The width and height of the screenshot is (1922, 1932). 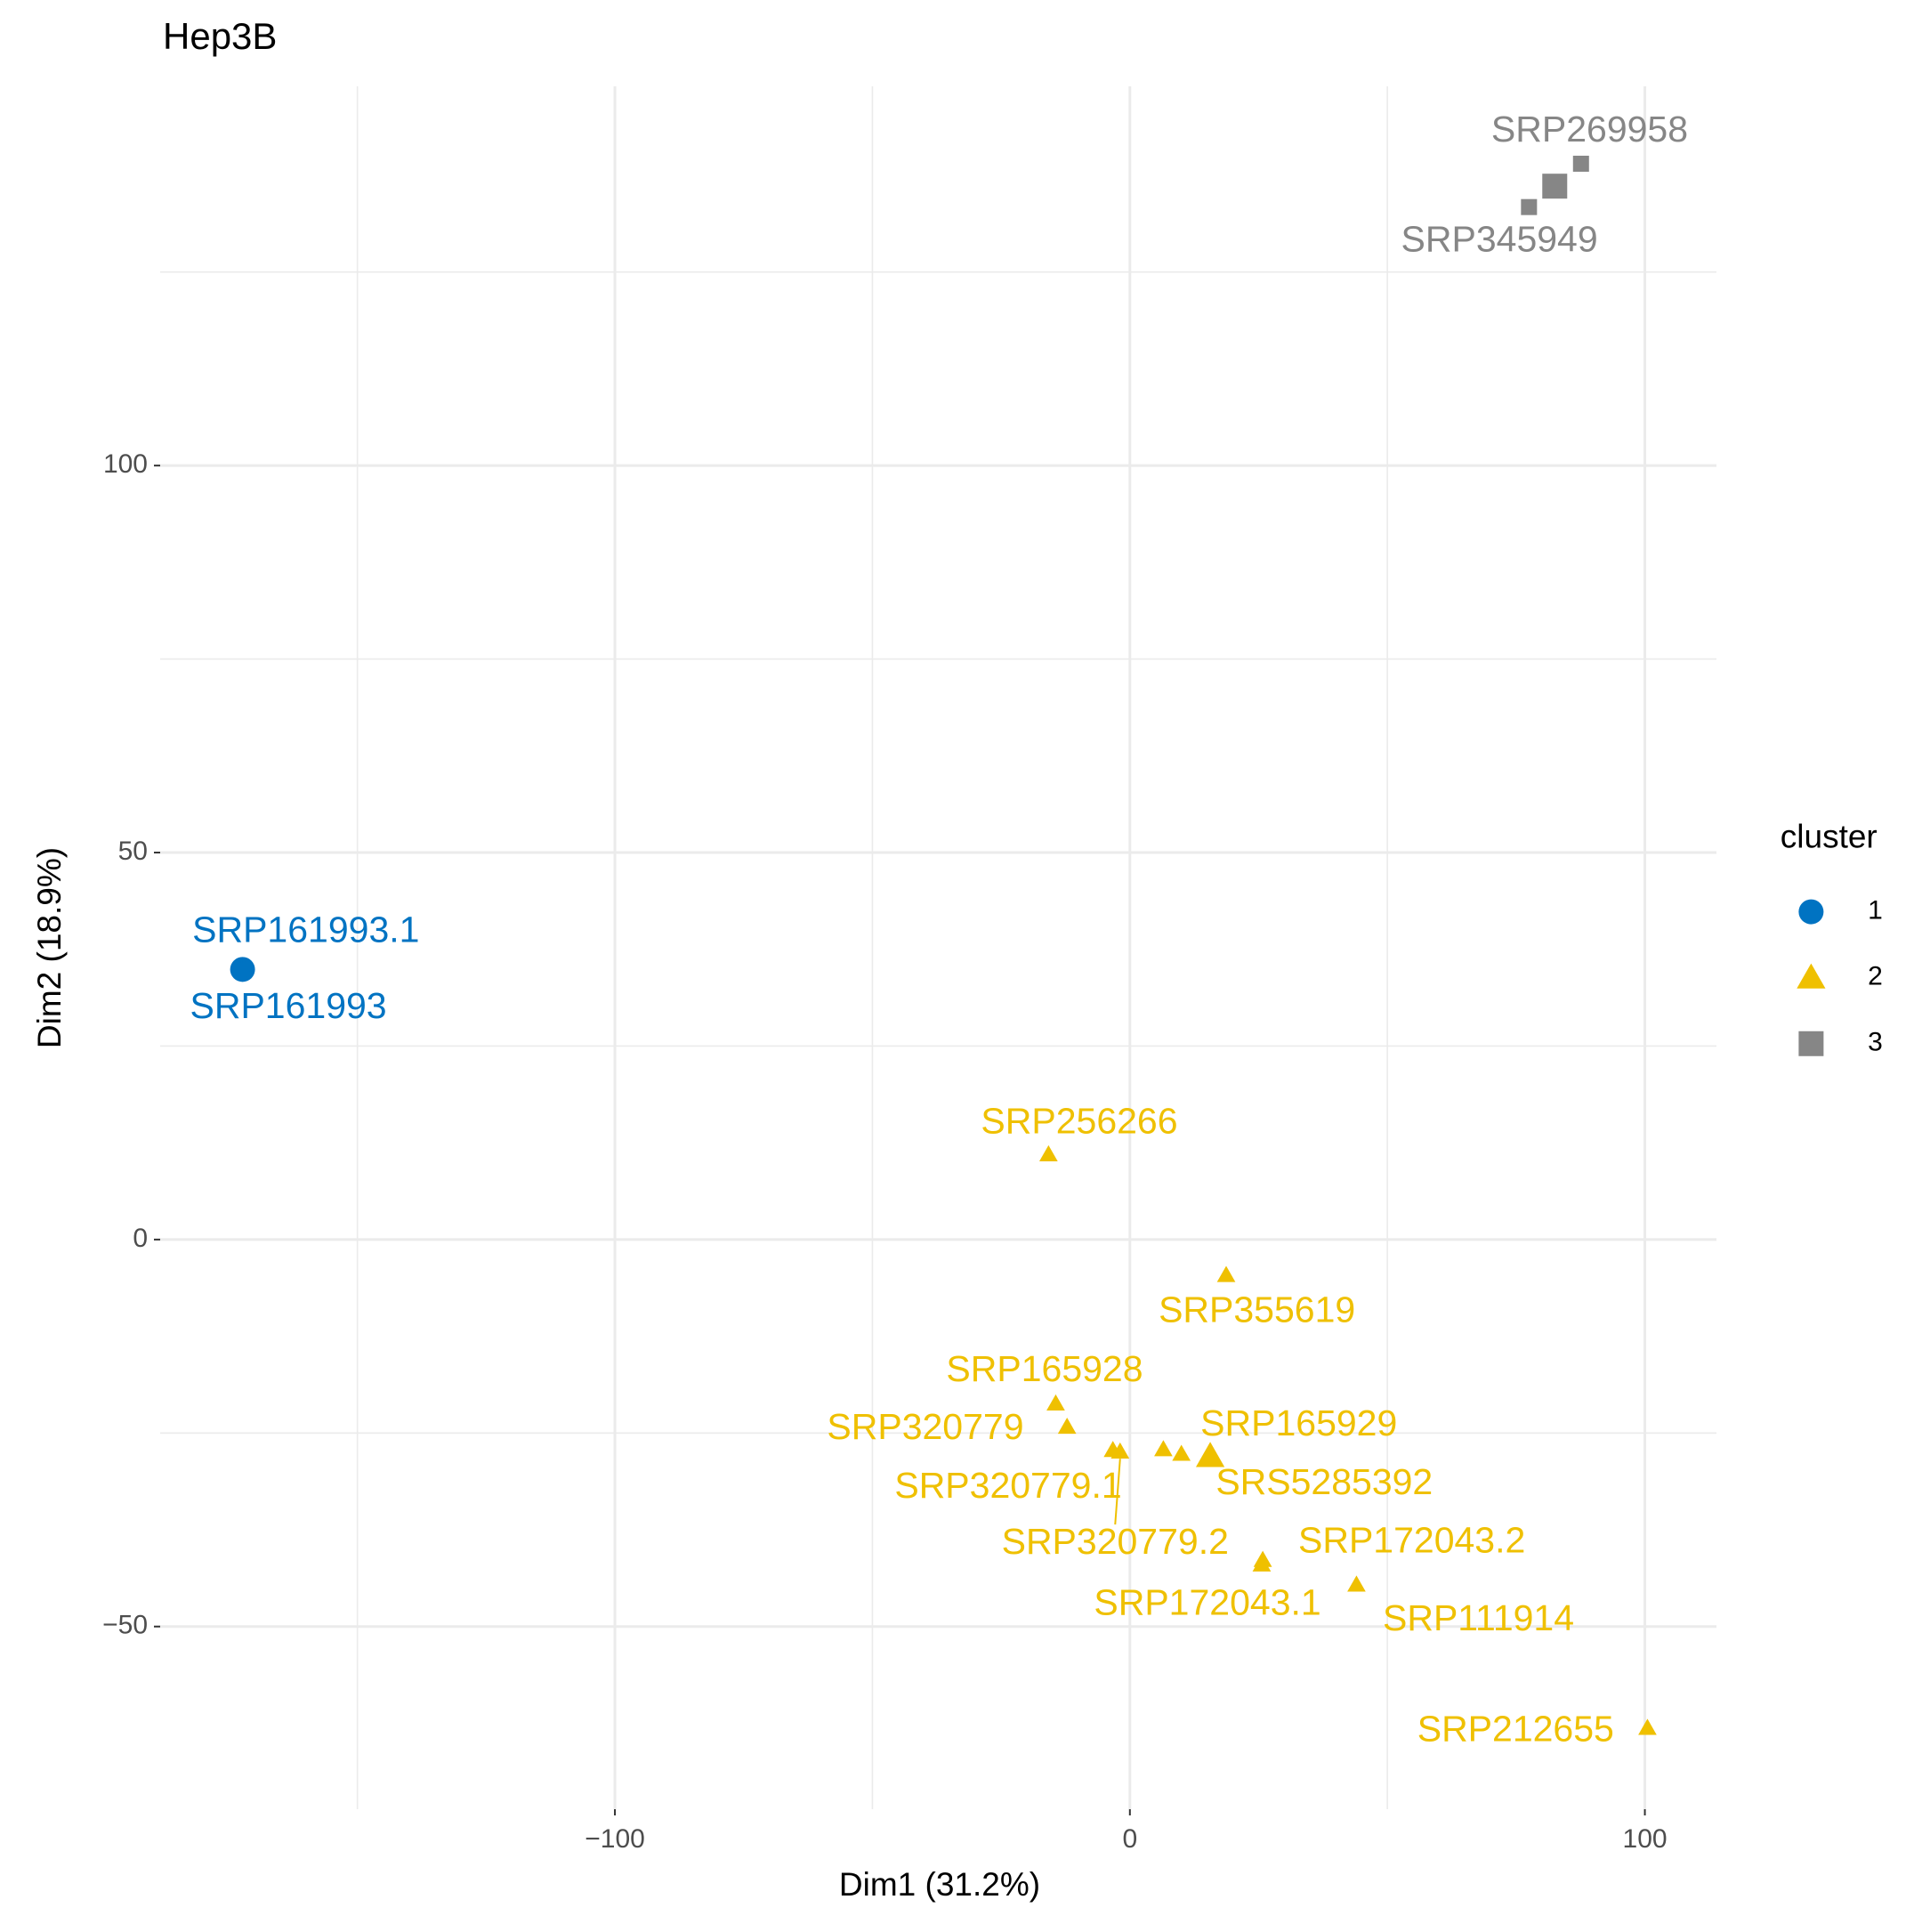 What do you see at coordinates (1515, 1729) in the screenshot?
I see `point-label: SRP212655` at bounding box center [1515, 1729].